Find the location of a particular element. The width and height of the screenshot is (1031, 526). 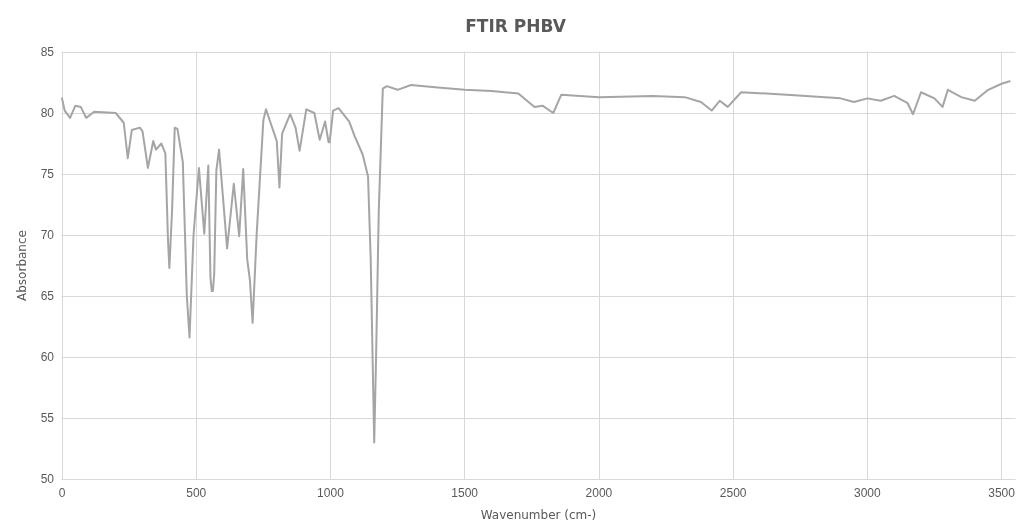

y-tick-label: 60 is located at coordinates (47, 357).